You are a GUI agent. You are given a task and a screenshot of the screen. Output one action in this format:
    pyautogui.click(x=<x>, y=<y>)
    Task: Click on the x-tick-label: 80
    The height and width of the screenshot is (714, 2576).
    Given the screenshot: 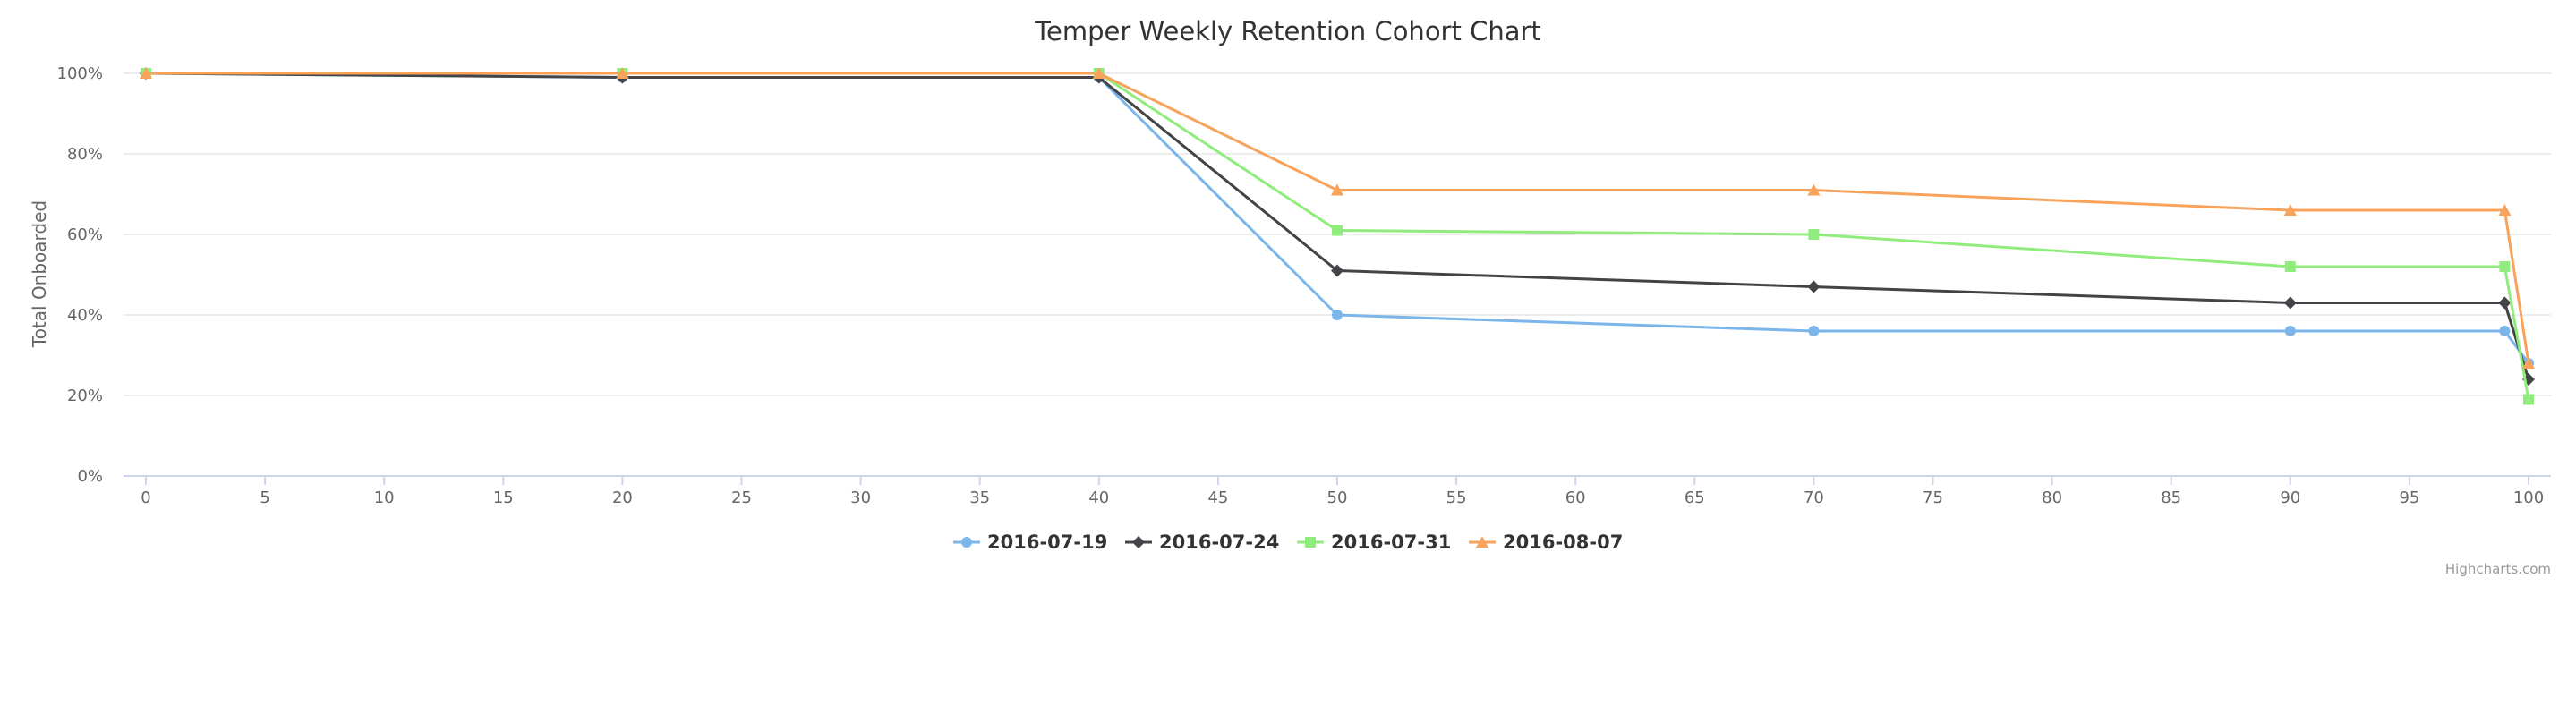 What is the action you would take?
    pyautogui.click(x=2052, y=498)
    